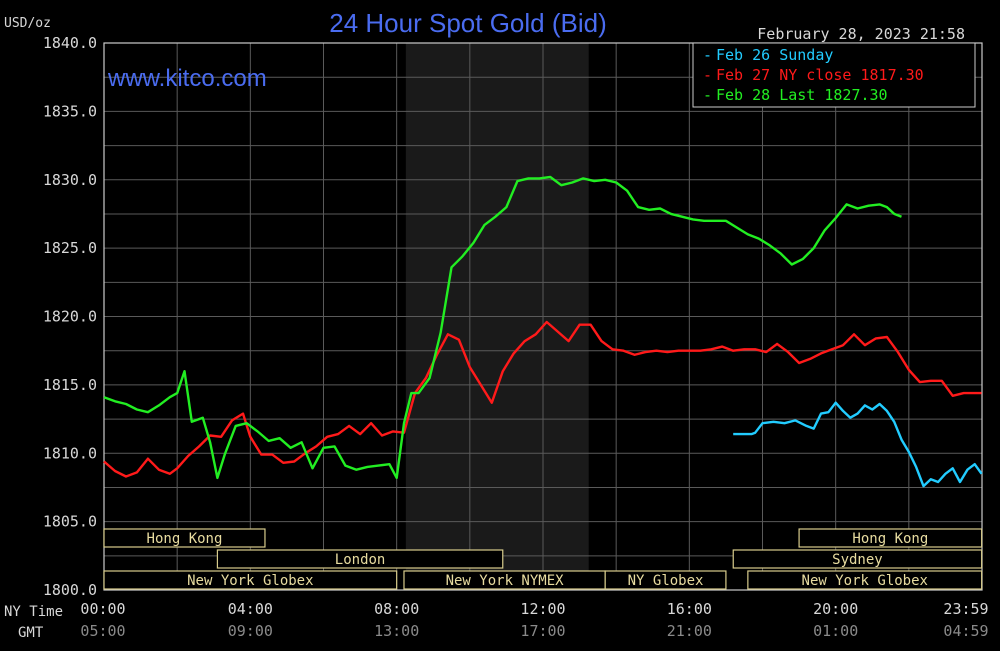 This screenshot has width=1000, height=651. Describe the element at coordinates (505, 581) in the screenshot. I see `session-label-3: New York NYMEX` at that location.